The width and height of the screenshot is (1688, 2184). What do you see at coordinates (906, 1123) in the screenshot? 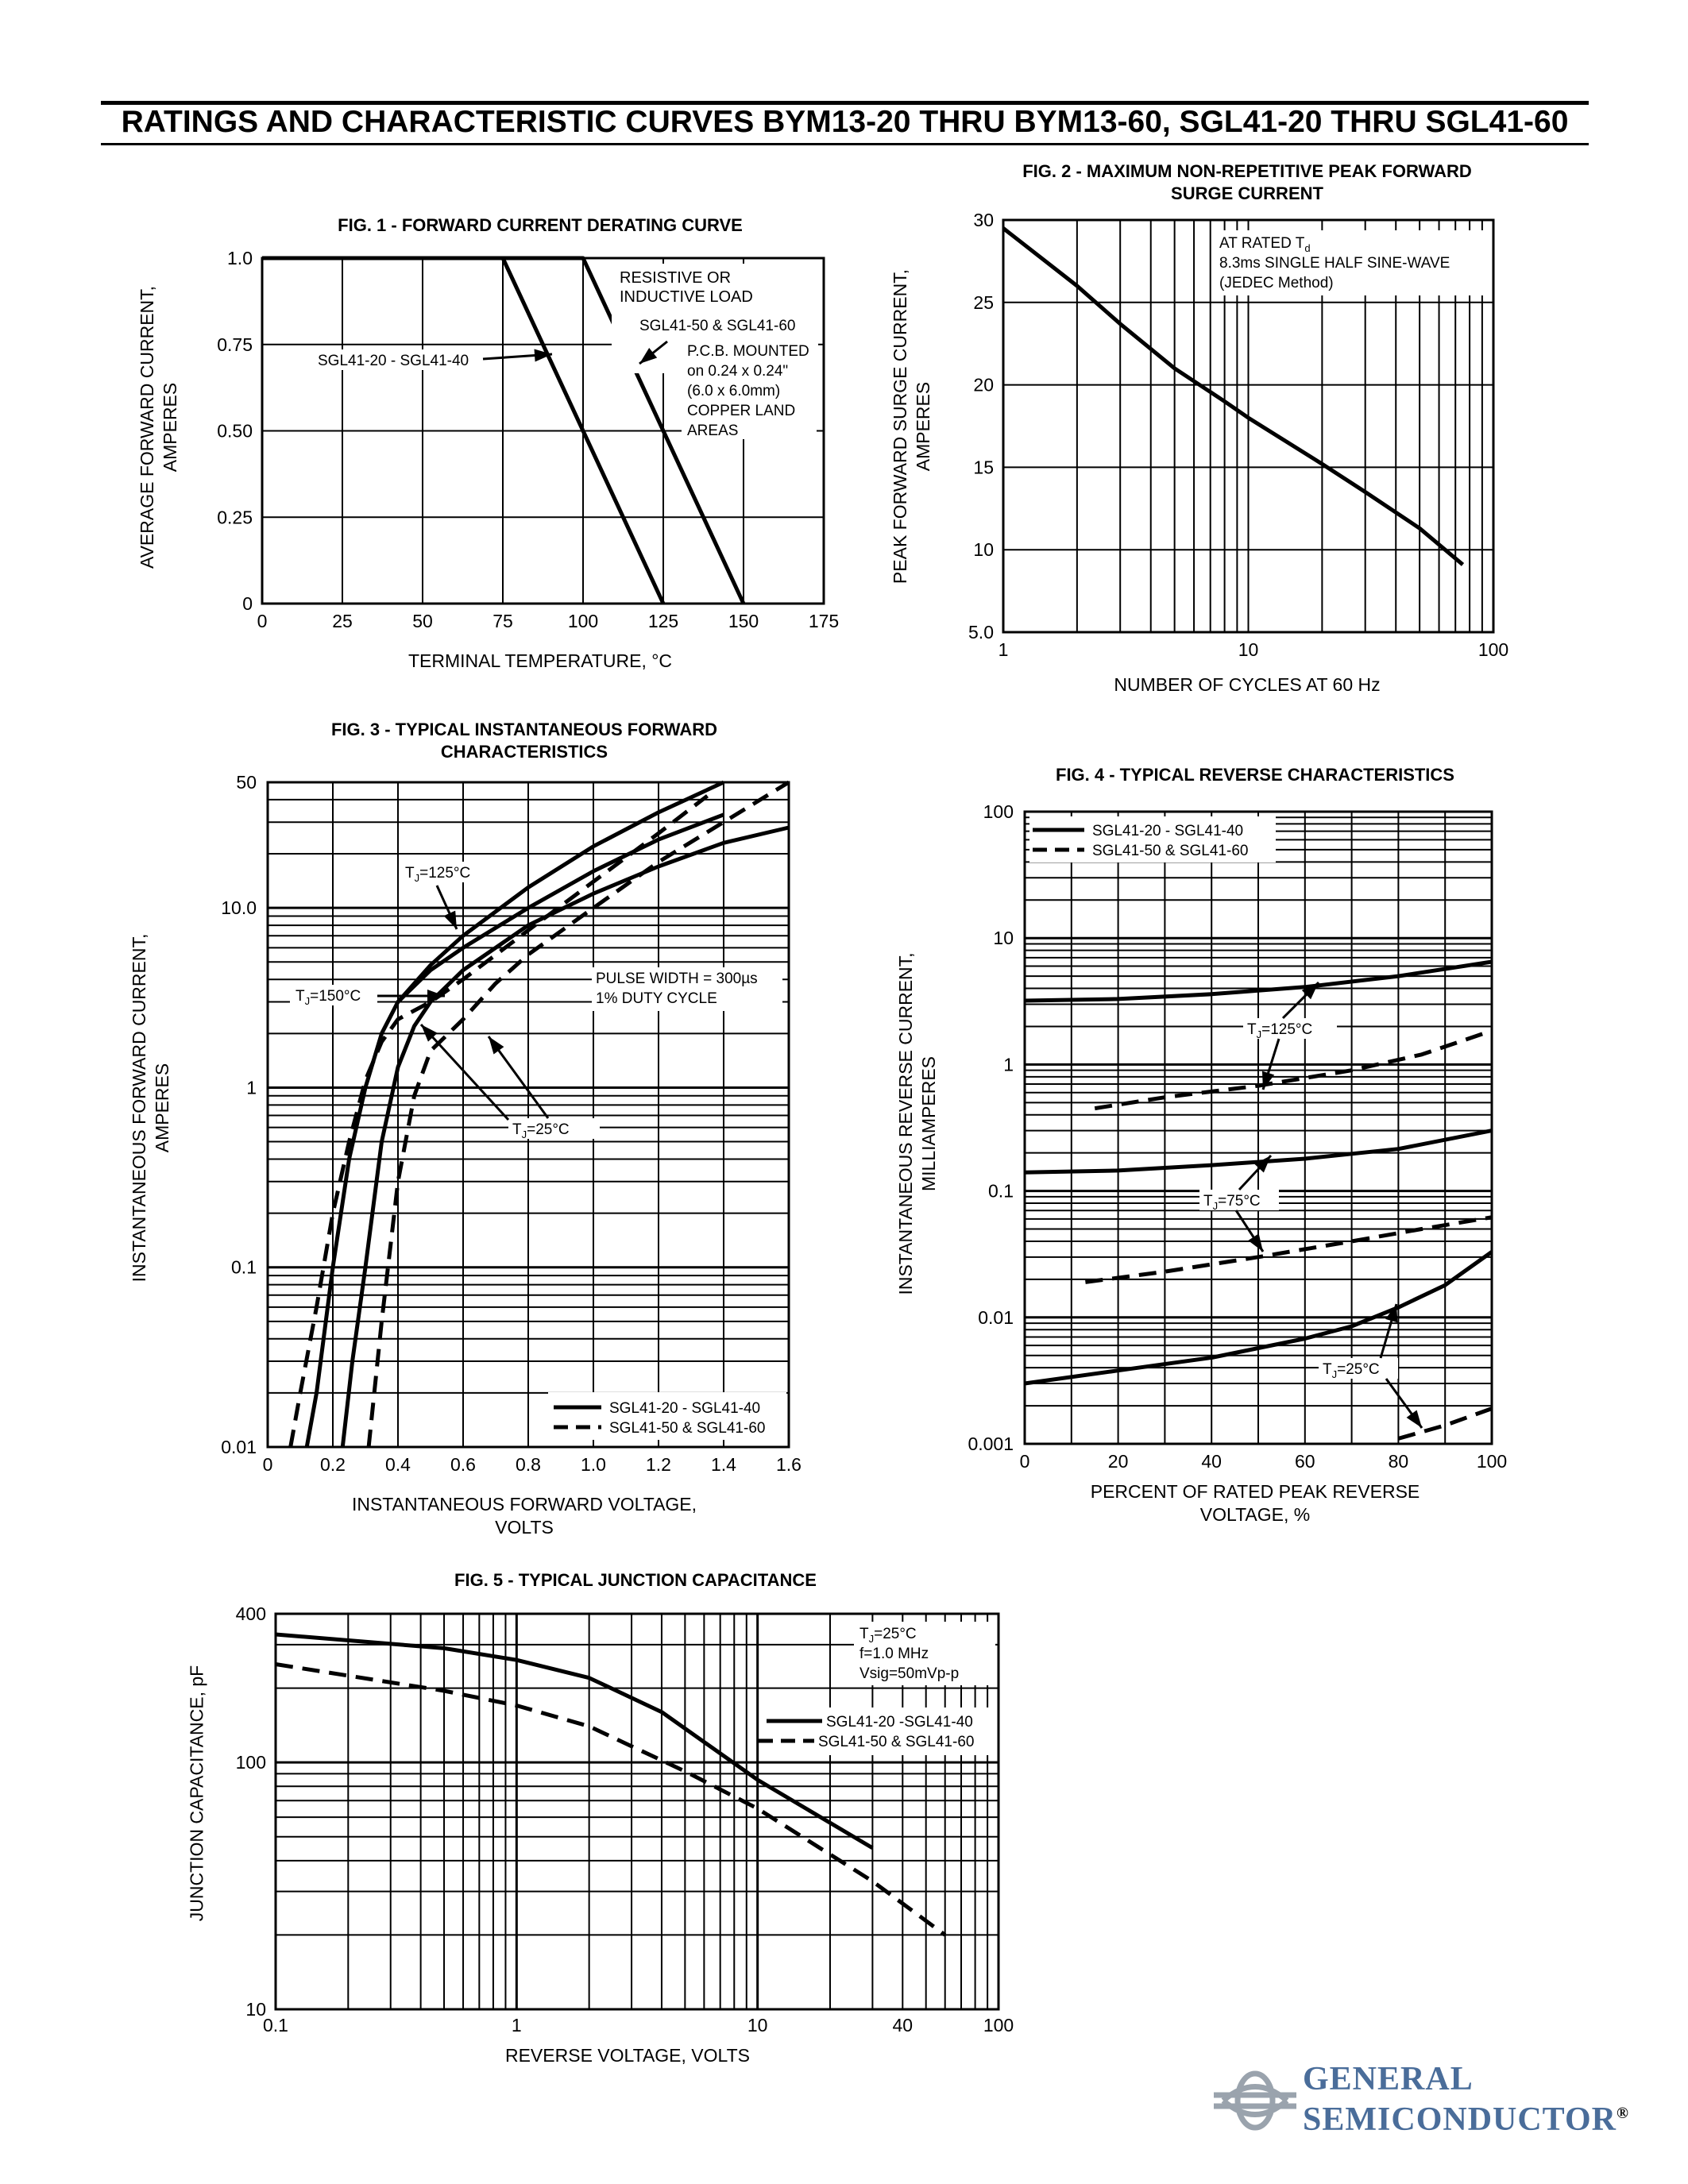
I see `fig4-ylabel-line1: INSTANTANEOUS REVERSE CURRENT,` at bounding box center [906, 1123].